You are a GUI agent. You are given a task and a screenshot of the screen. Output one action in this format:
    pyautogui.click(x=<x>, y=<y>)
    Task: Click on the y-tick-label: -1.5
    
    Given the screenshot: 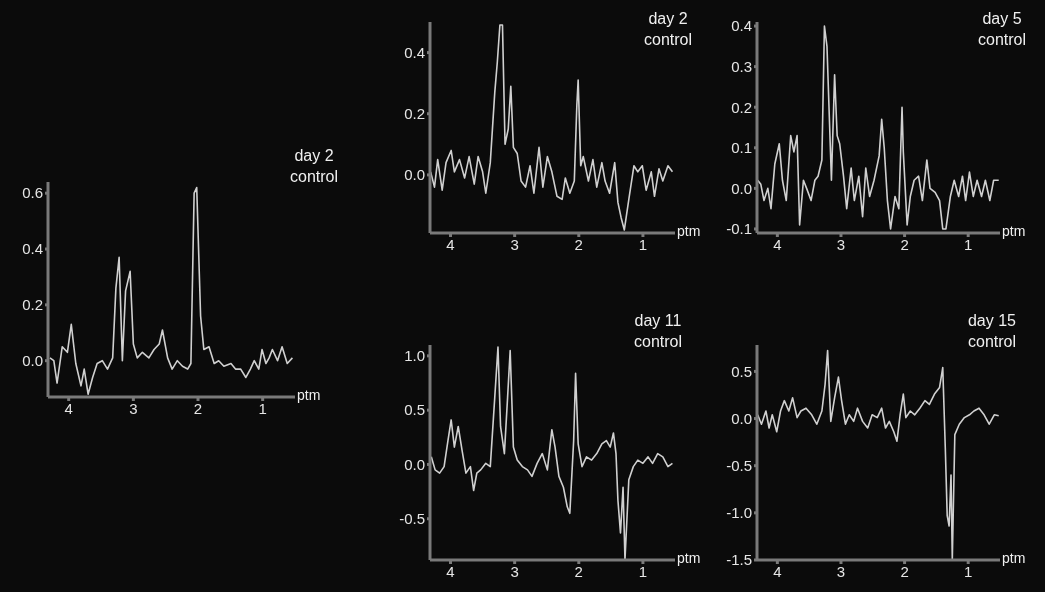 What is the action you would take?
    pyautogui.click(x=739, y=560)
    